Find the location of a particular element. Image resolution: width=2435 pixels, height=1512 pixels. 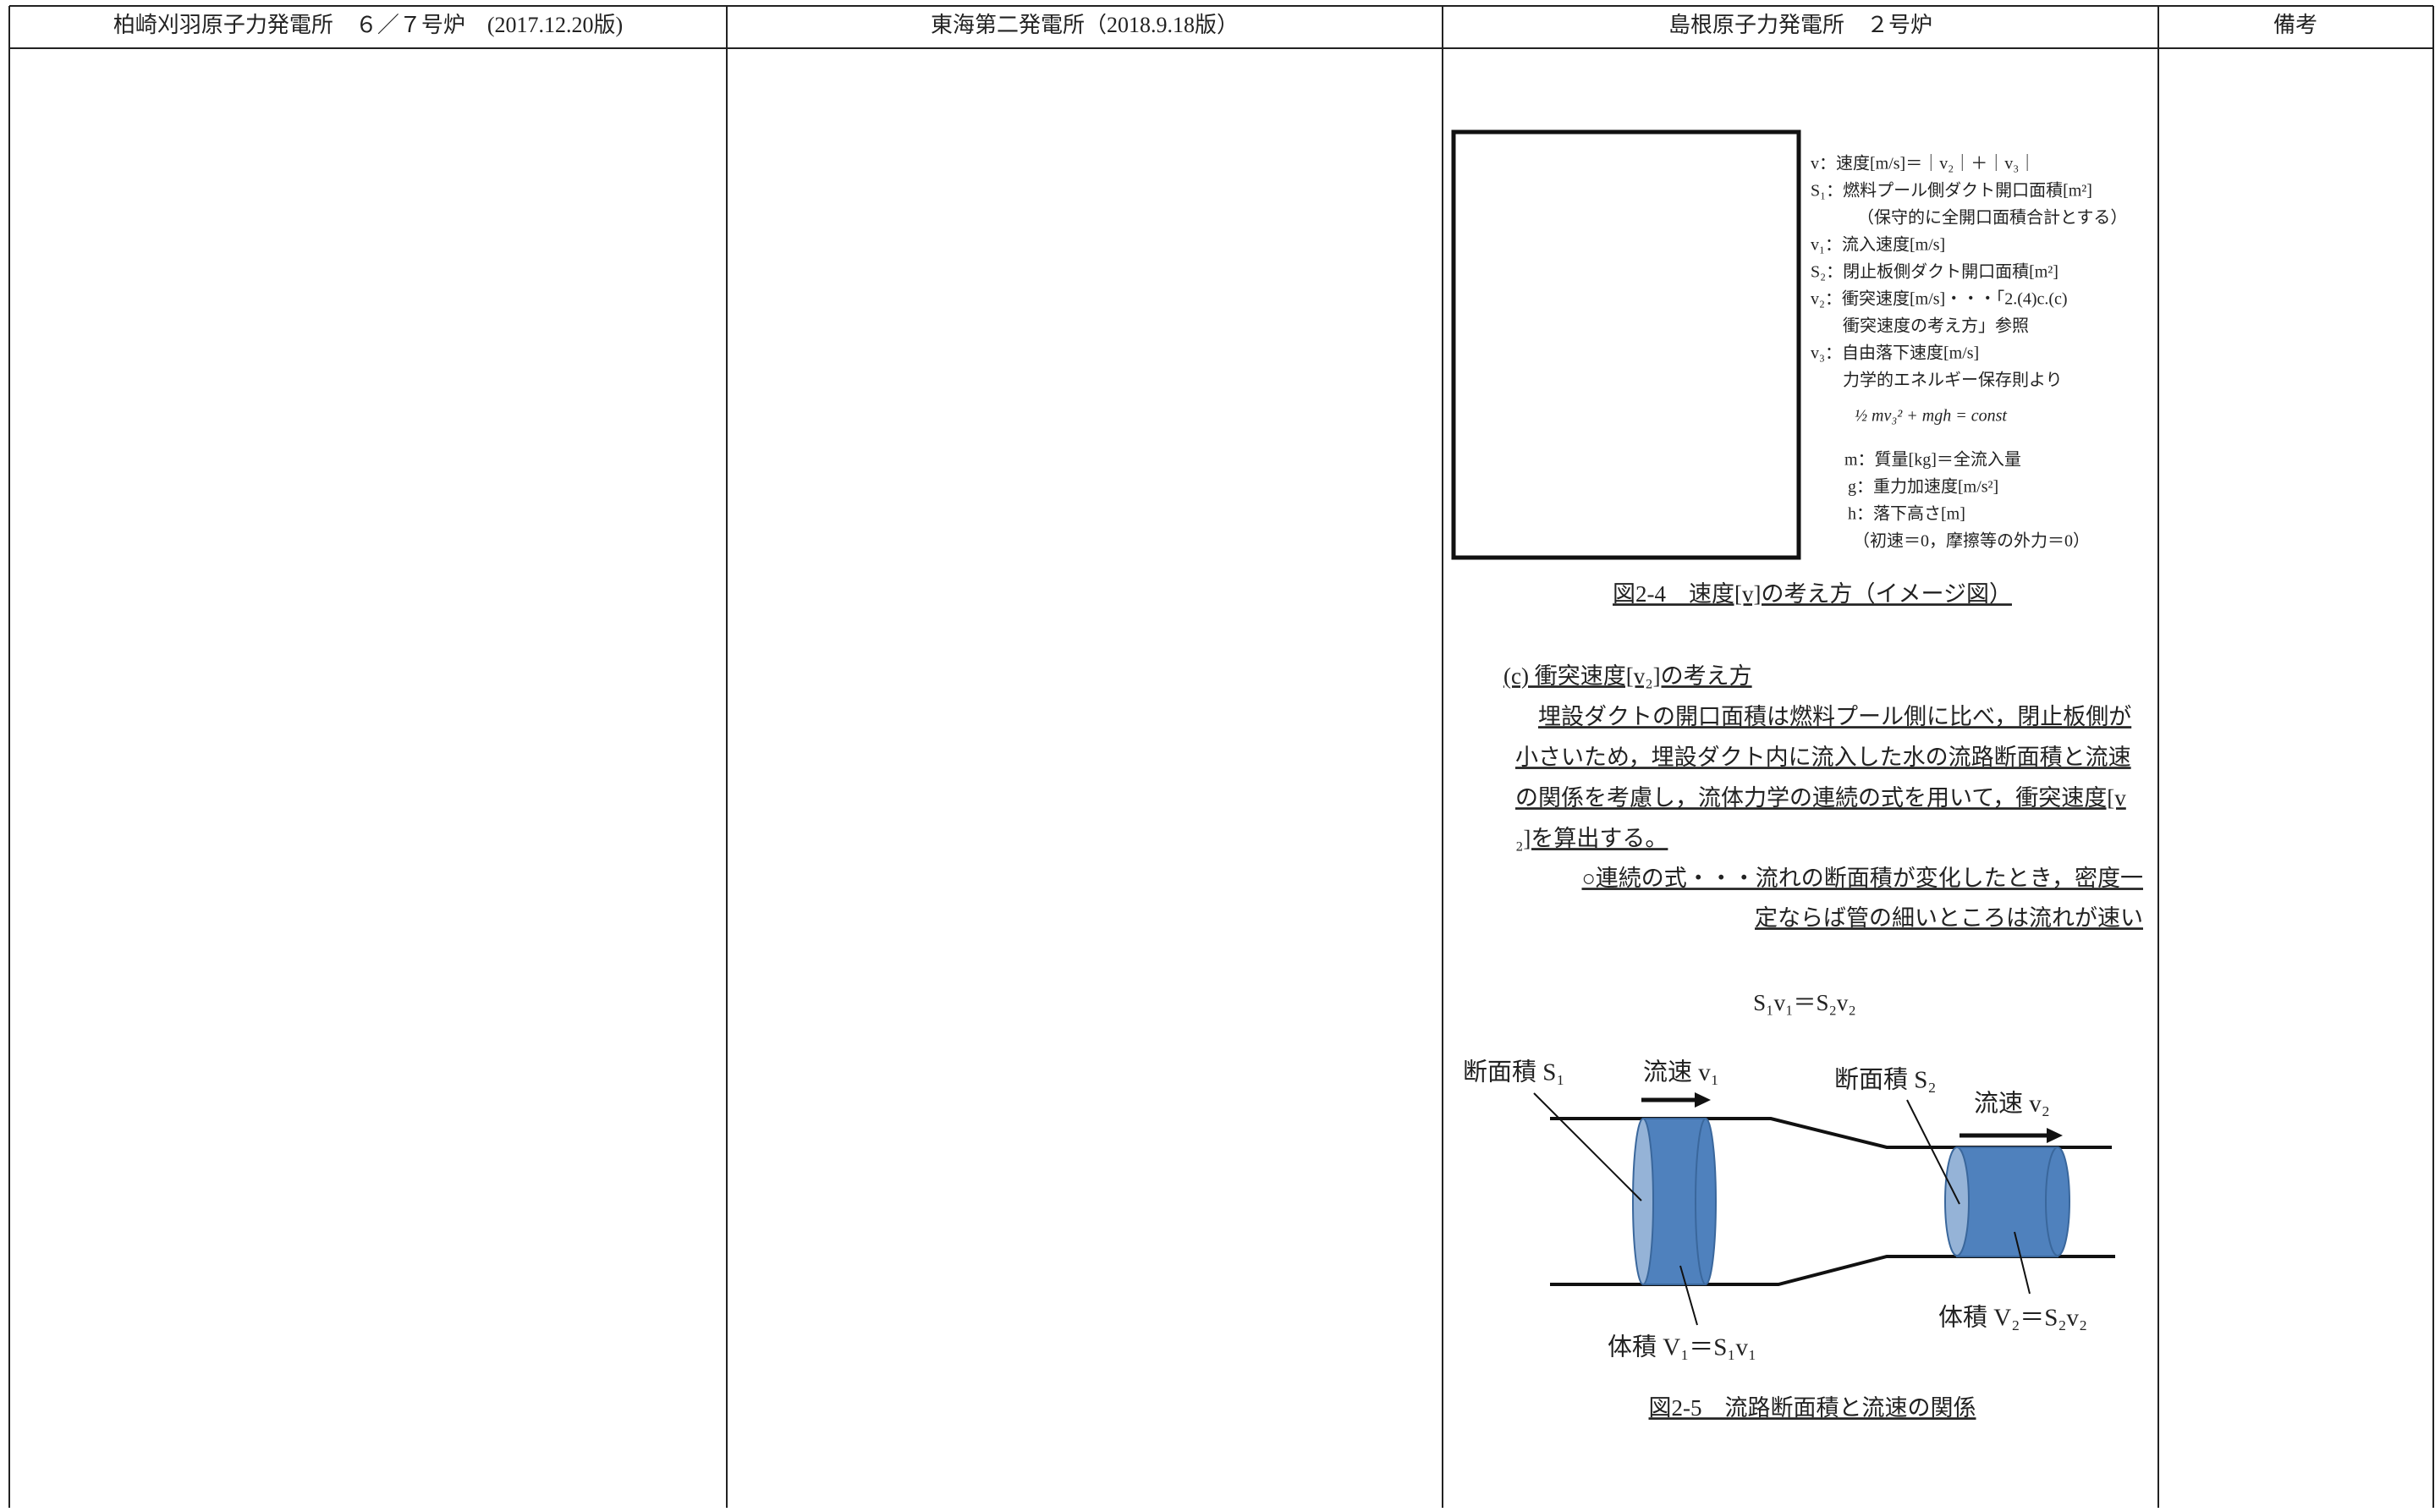

legend-line: v：速度[m/s]＝｜v₂｜＋｜v₃｜ is located at coordinates (1924, 164).